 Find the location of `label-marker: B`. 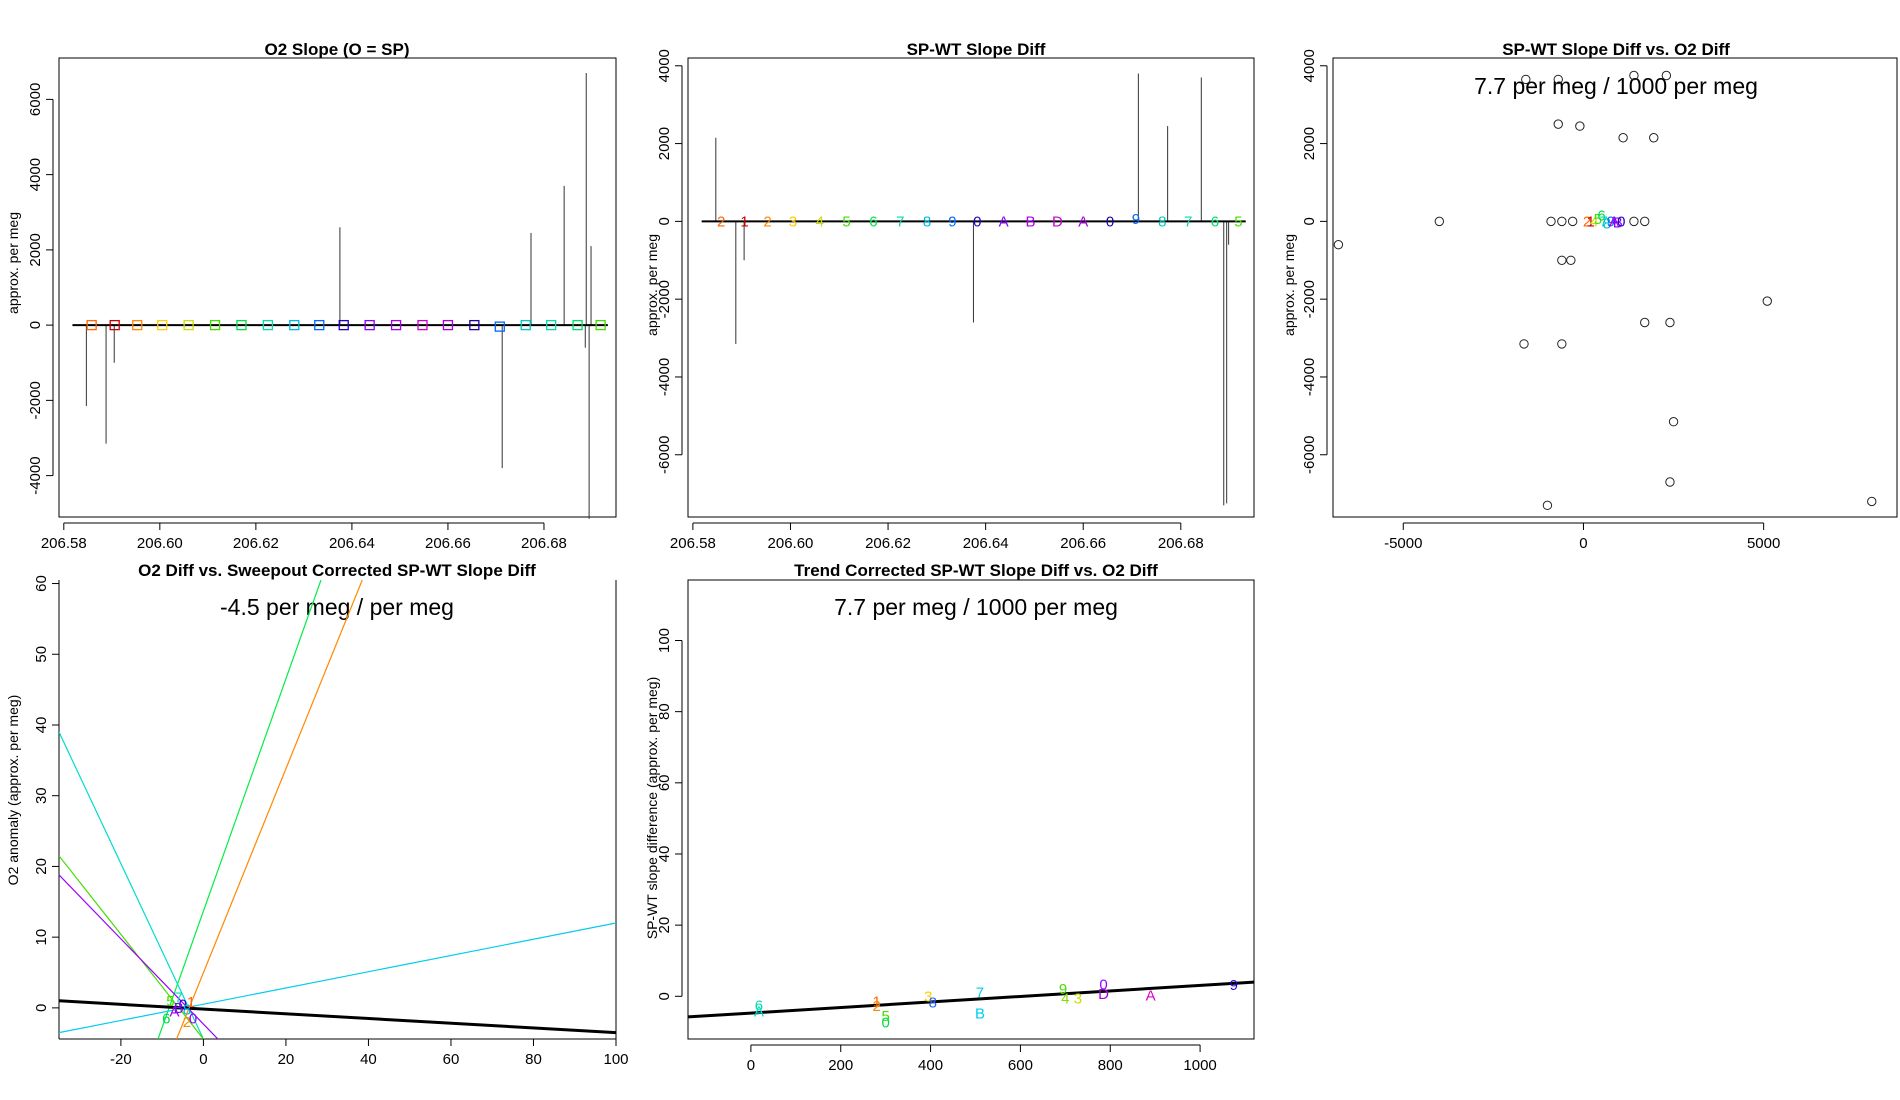

label-marker: B is located at coordinates (1031, 221).